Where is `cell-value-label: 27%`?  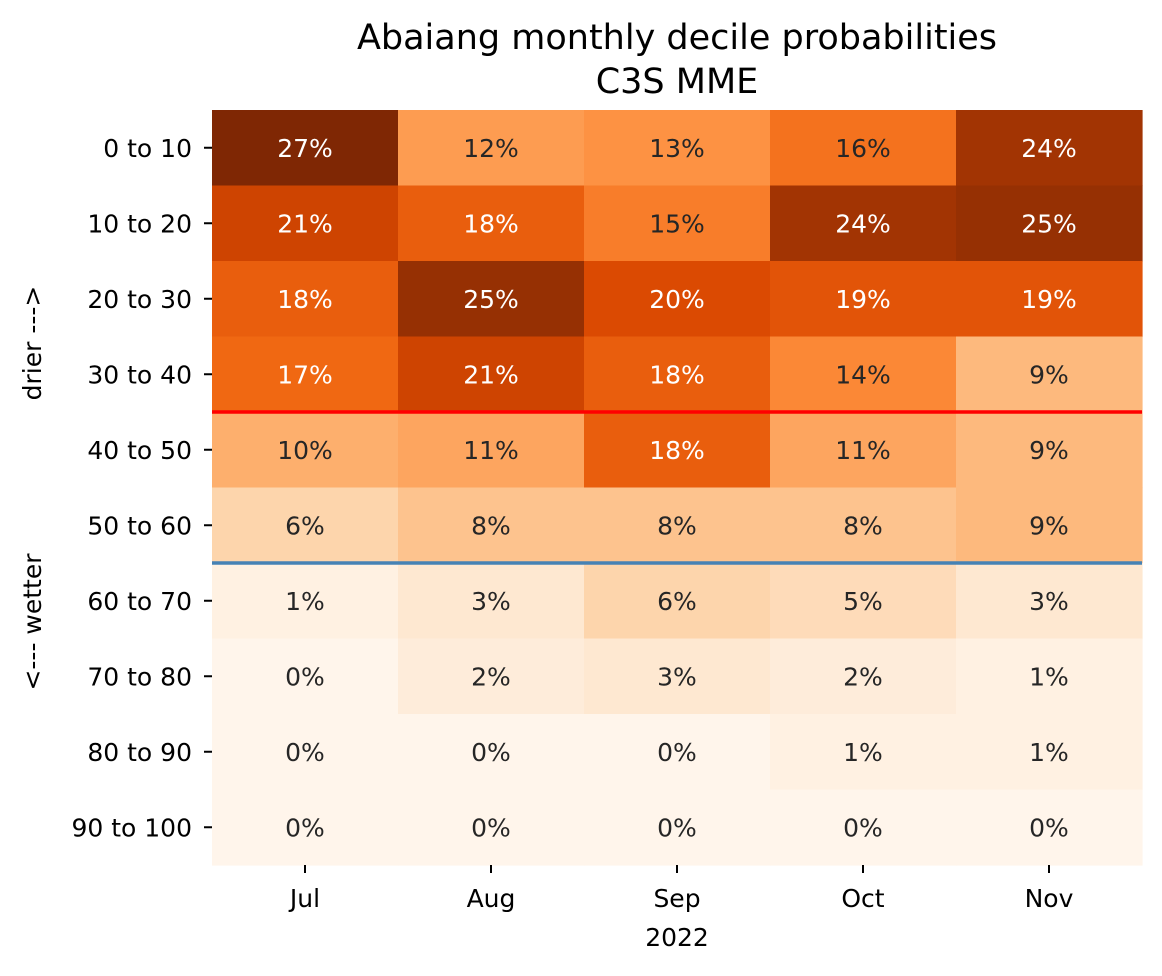
cell-value-label: 27% is located at coordinates (305, 148).